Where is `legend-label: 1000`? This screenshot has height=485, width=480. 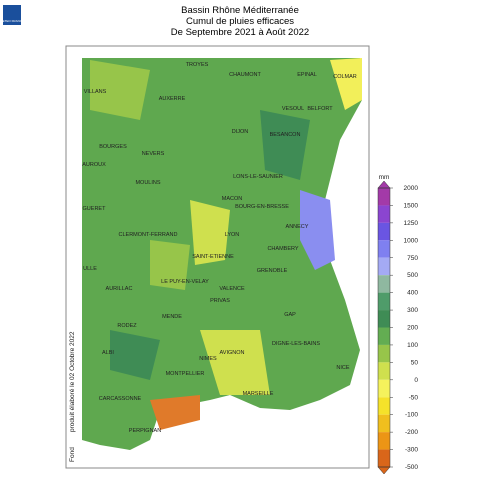
legend-label: 1000 is located at coordinates (411, 240).